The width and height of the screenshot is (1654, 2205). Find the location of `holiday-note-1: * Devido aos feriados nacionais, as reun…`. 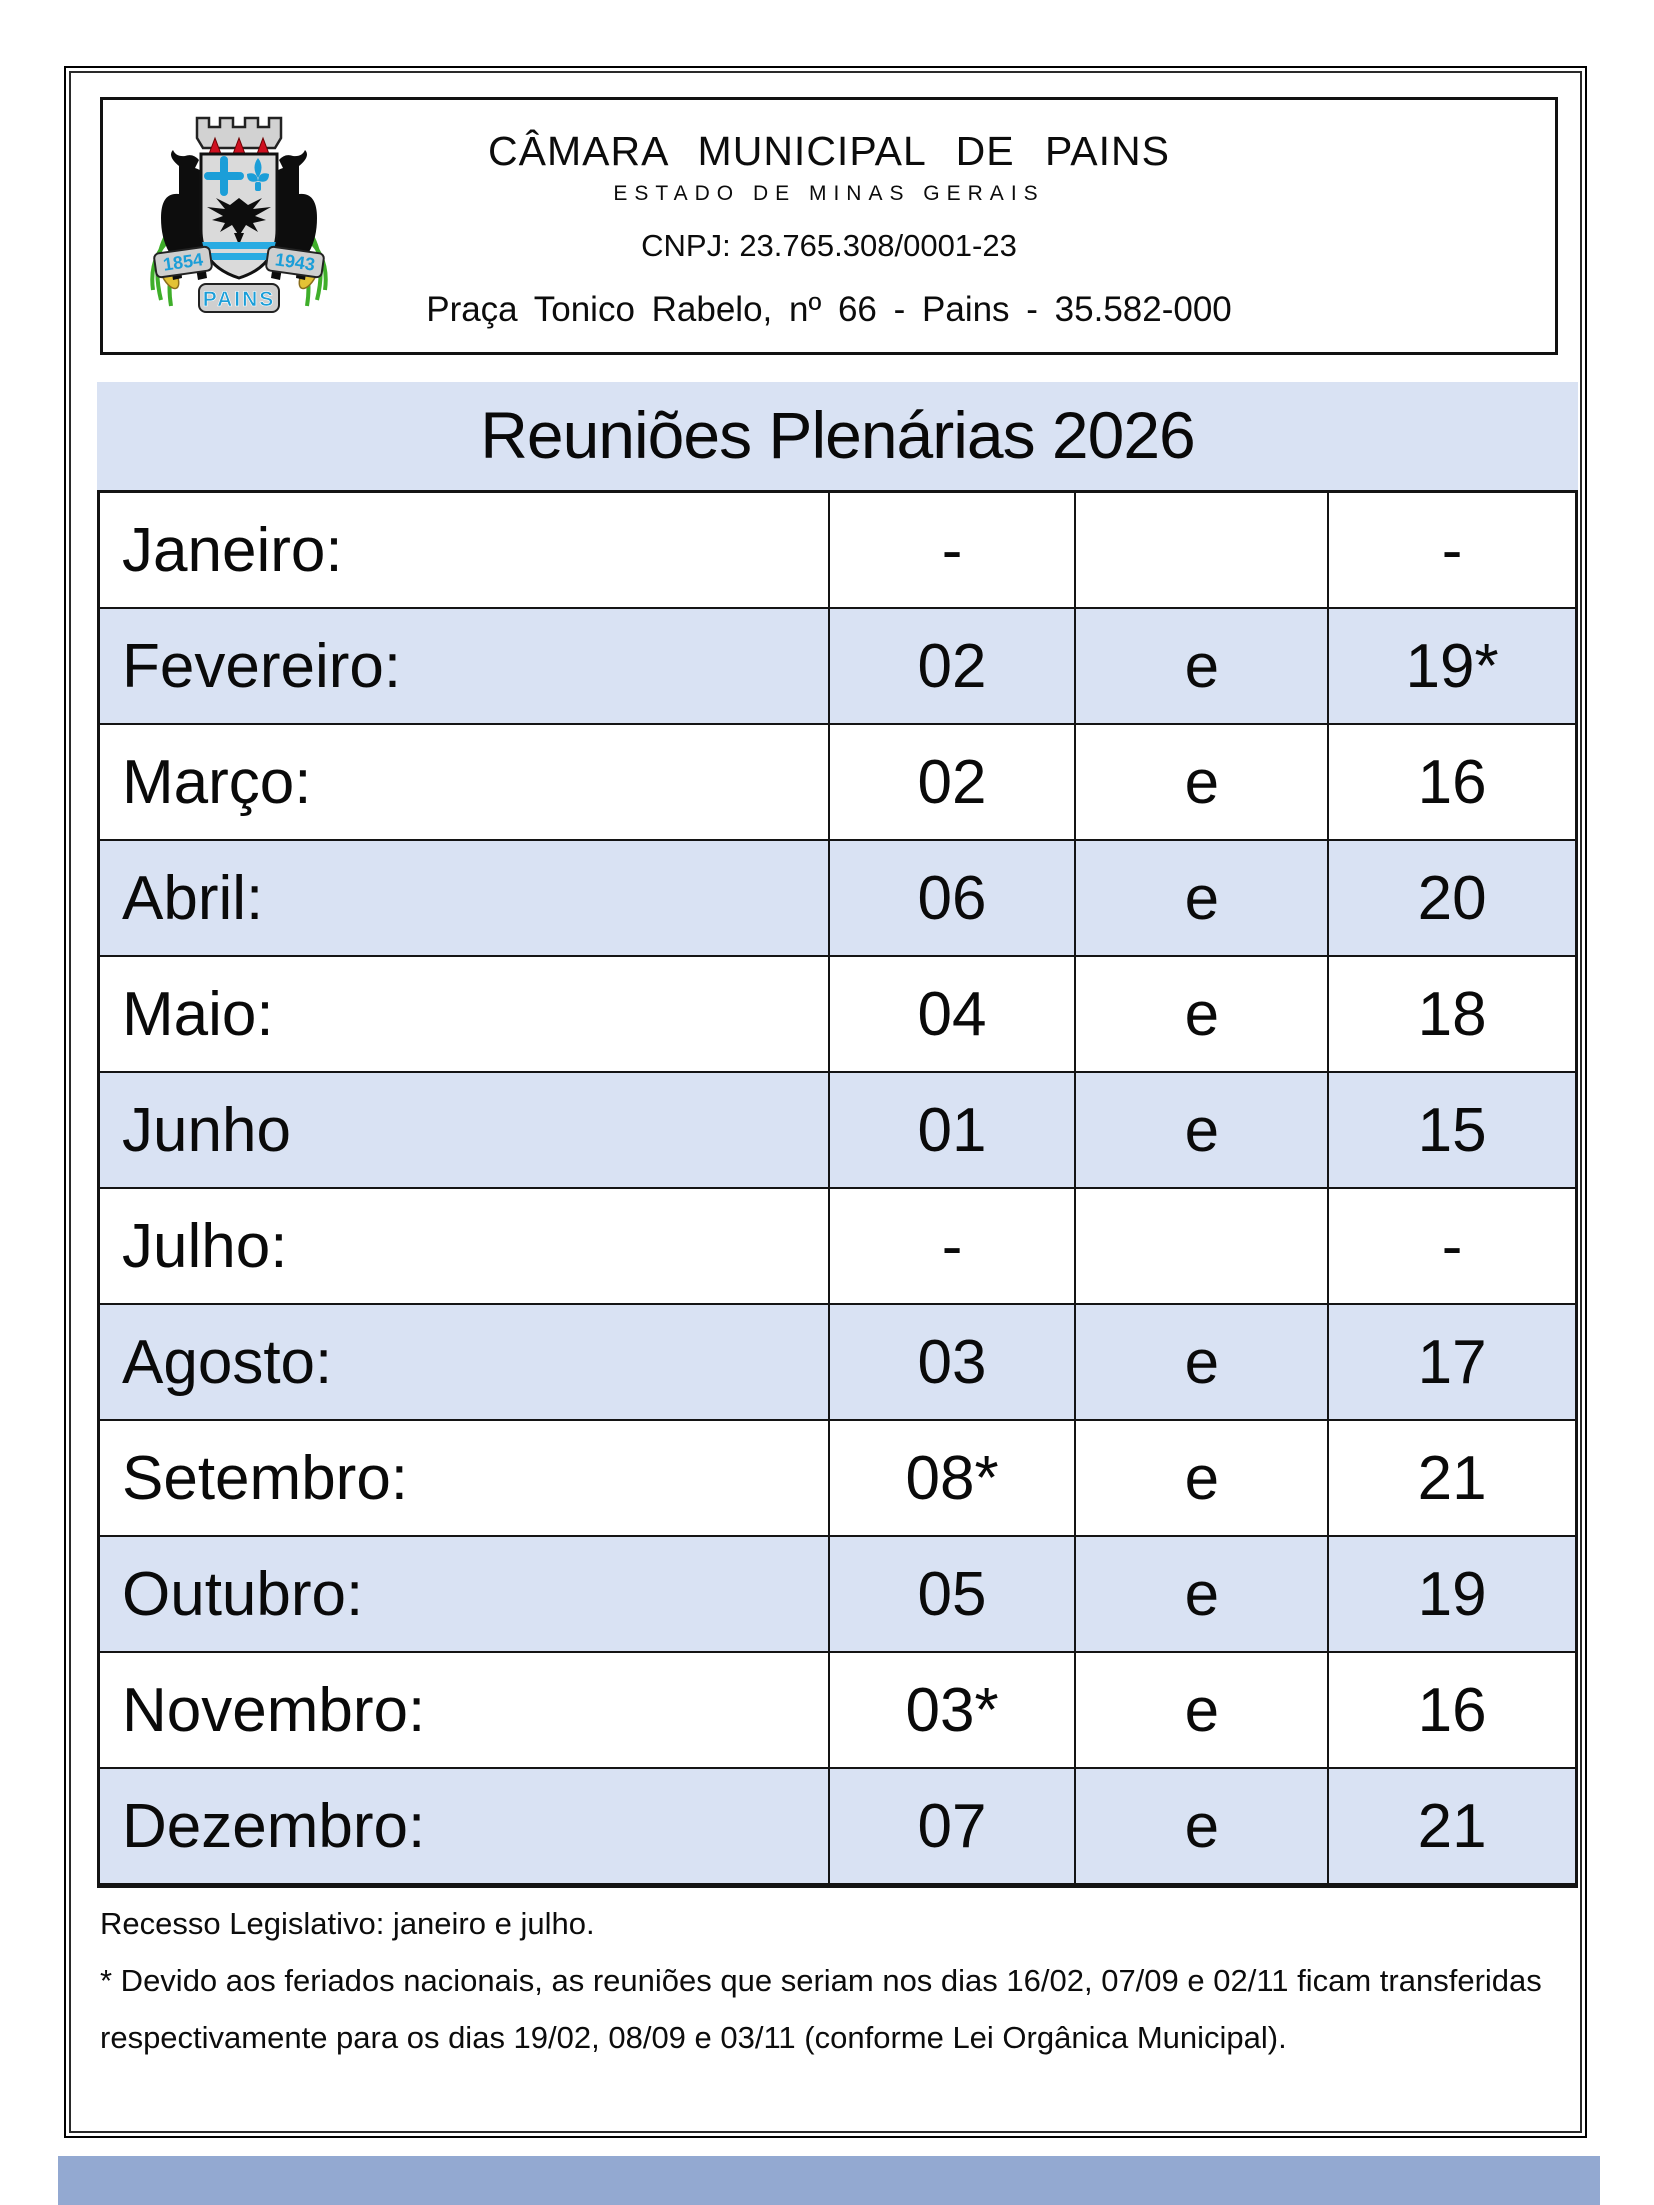

holiday-note-1: * Devido aos feriados nacionais, as reun… is located at coordinates (821, 1980).